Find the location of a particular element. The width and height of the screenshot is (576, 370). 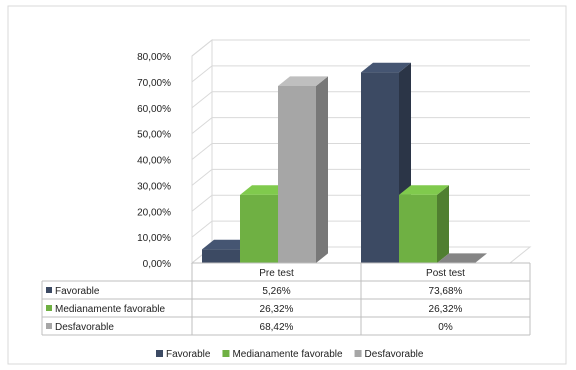

data-label: 5,26% is located at coordinates (276, 291).